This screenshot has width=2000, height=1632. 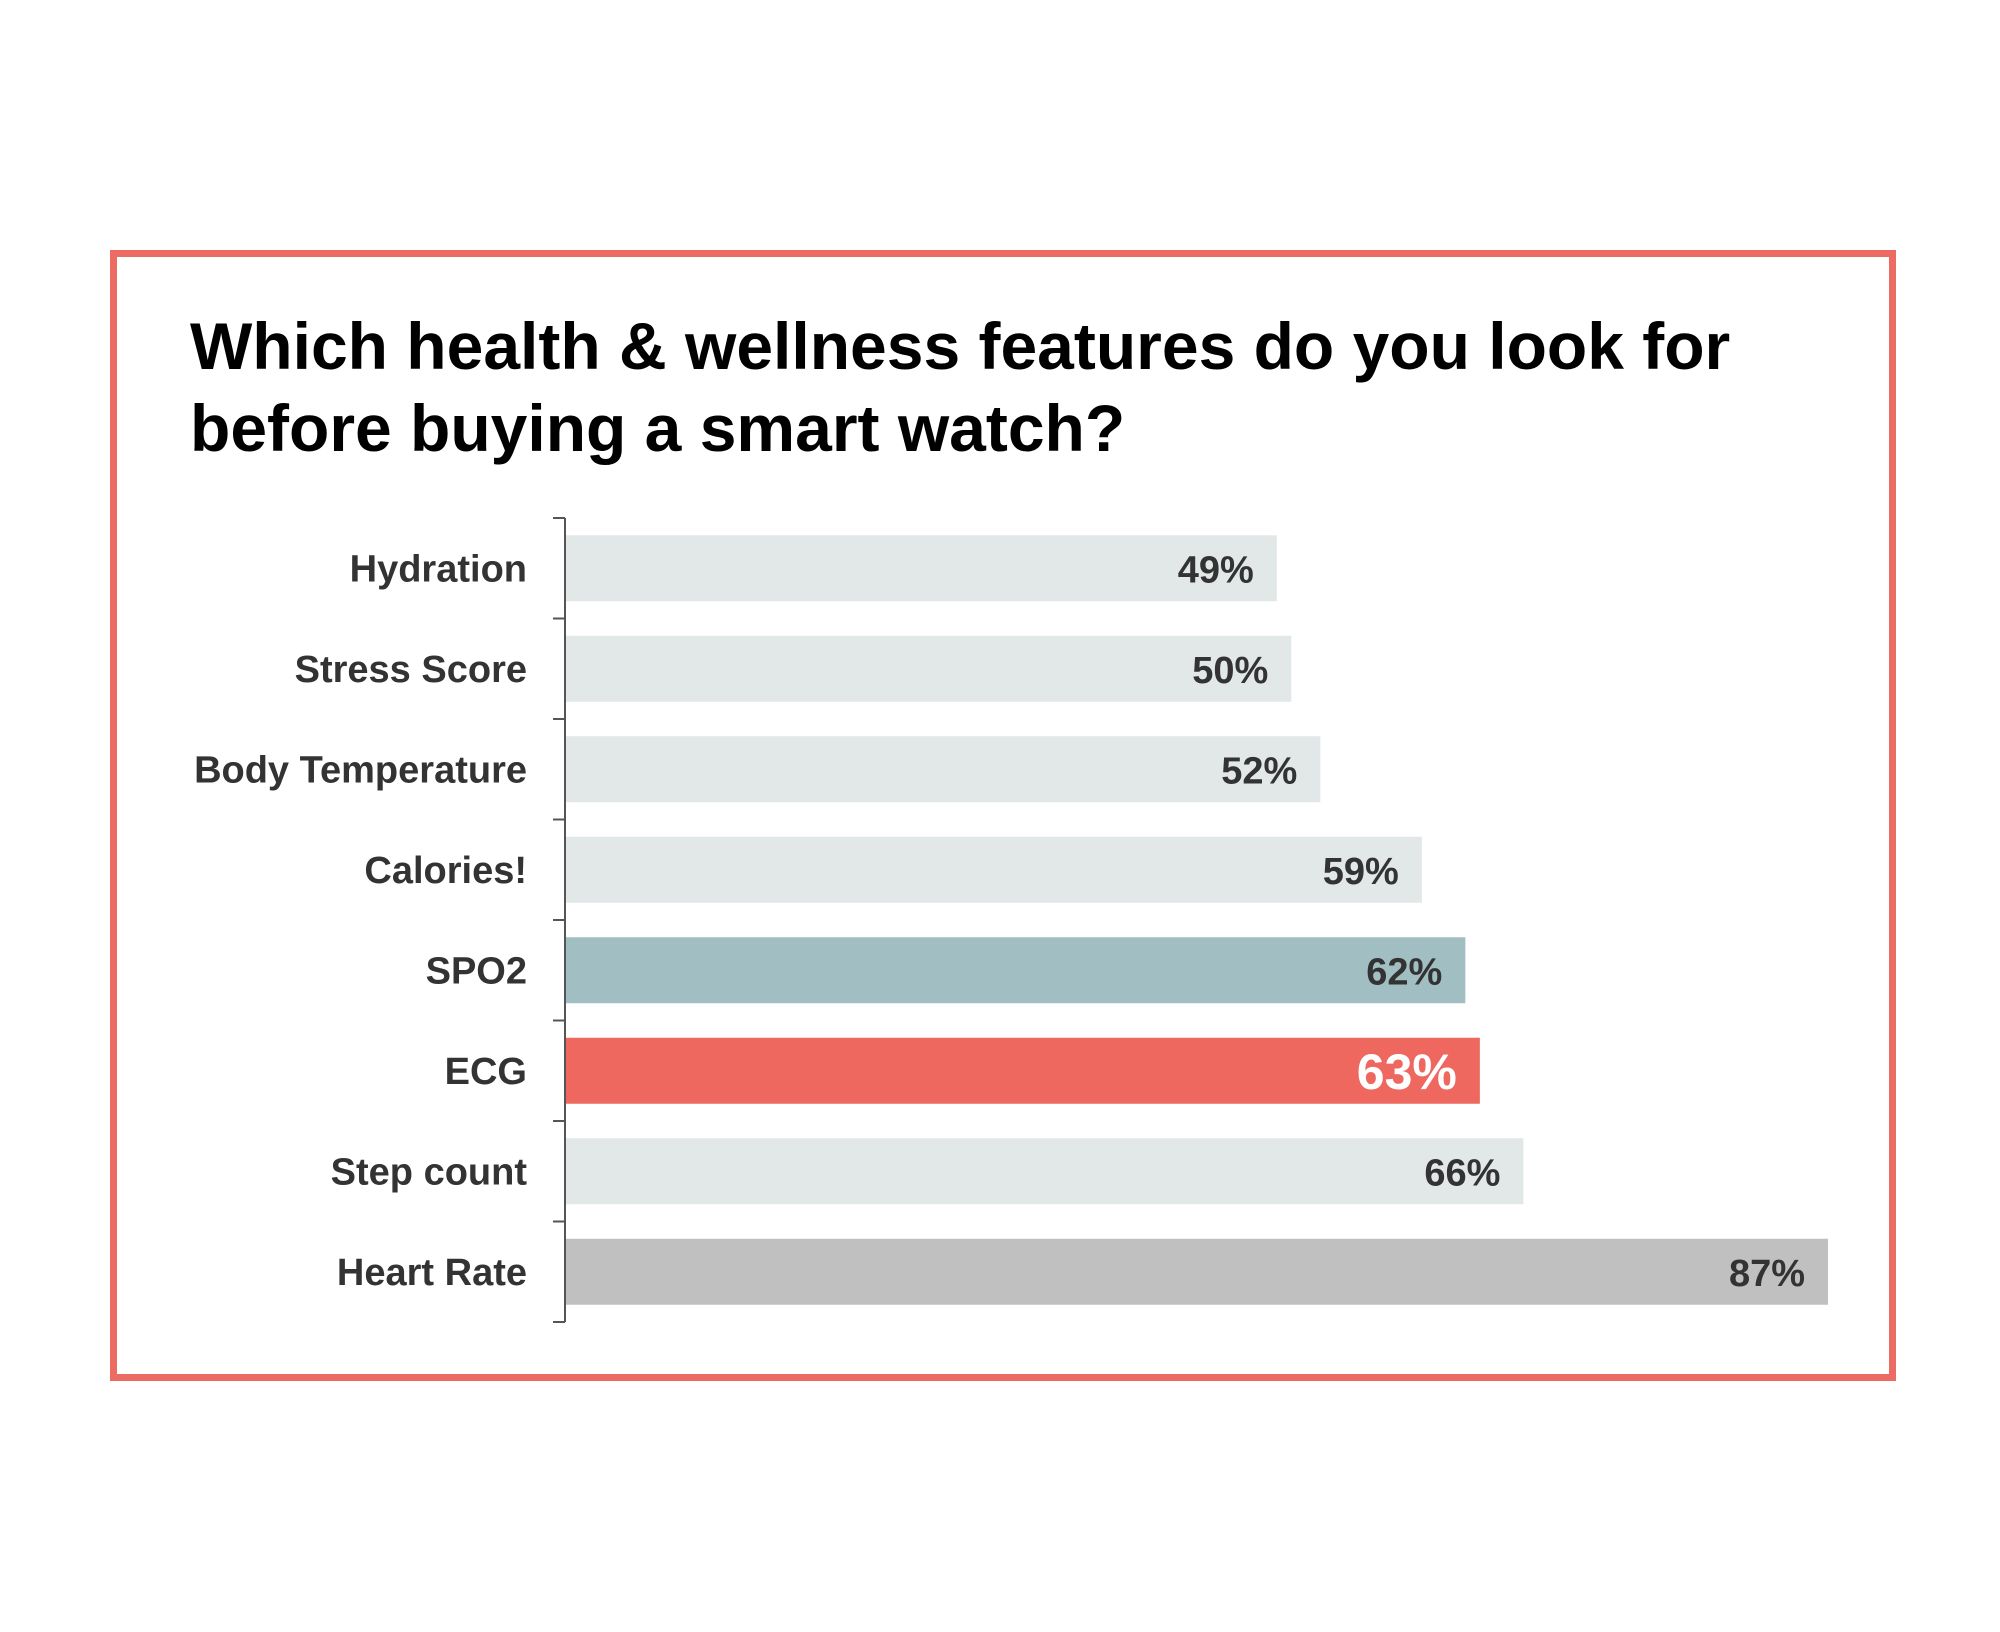 I want to click on category-label: Stress Score, so click(x=411, y=670).